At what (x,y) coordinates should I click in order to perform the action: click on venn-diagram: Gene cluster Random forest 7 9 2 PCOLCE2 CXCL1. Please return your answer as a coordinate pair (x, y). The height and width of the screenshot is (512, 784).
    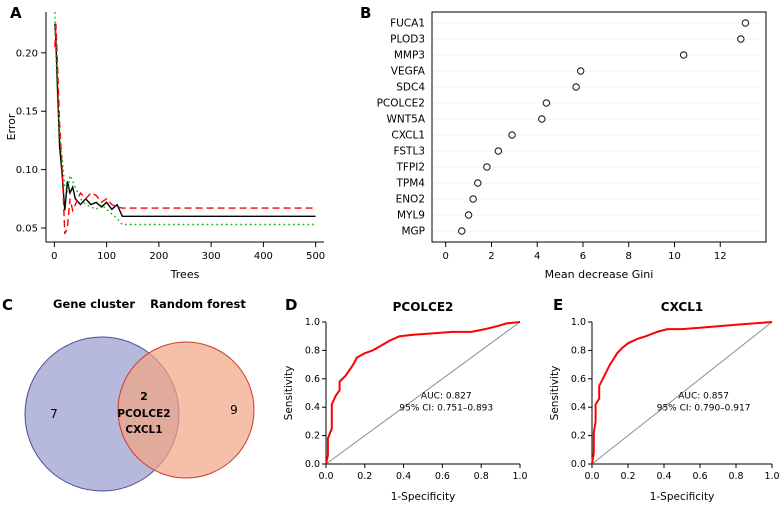
    Looking at the image, I should click on (139, 394).